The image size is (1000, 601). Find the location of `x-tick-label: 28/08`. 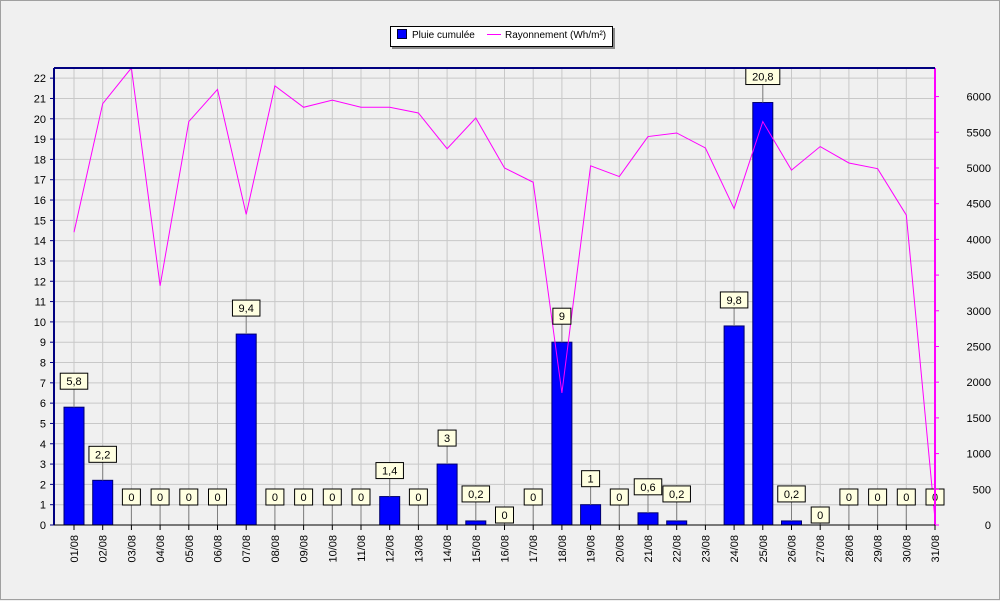

x-tick-label: 28/08 is located at coordinates (850, 549).